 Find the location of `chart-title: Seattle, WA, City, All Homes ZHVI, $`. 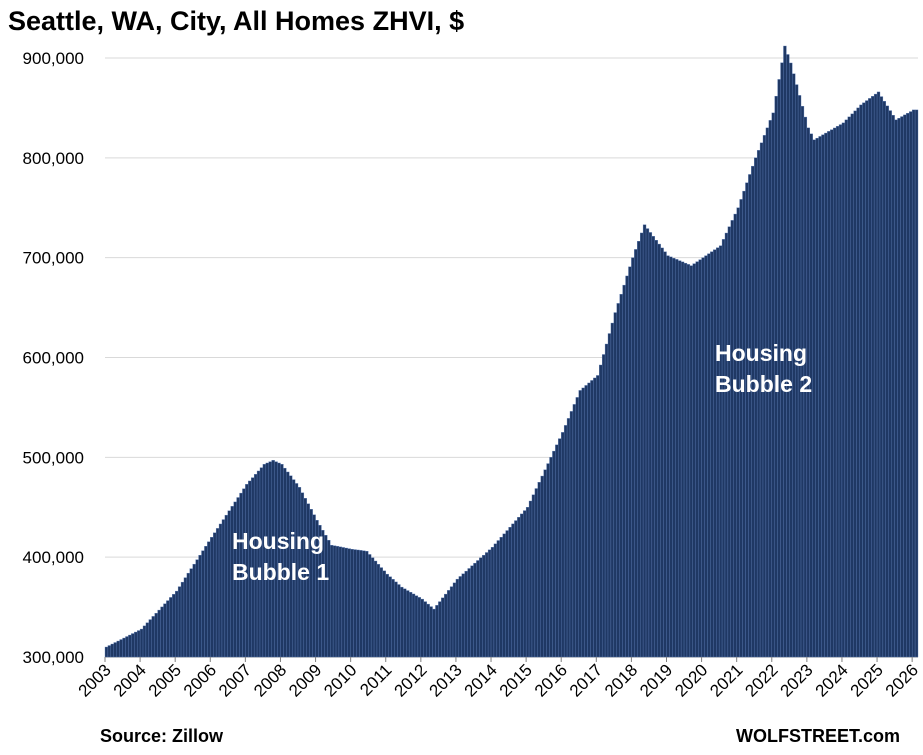

chart-title: Seattle, WA, City, All Homes ZHVI, $ is located at coordinates (236, 21).